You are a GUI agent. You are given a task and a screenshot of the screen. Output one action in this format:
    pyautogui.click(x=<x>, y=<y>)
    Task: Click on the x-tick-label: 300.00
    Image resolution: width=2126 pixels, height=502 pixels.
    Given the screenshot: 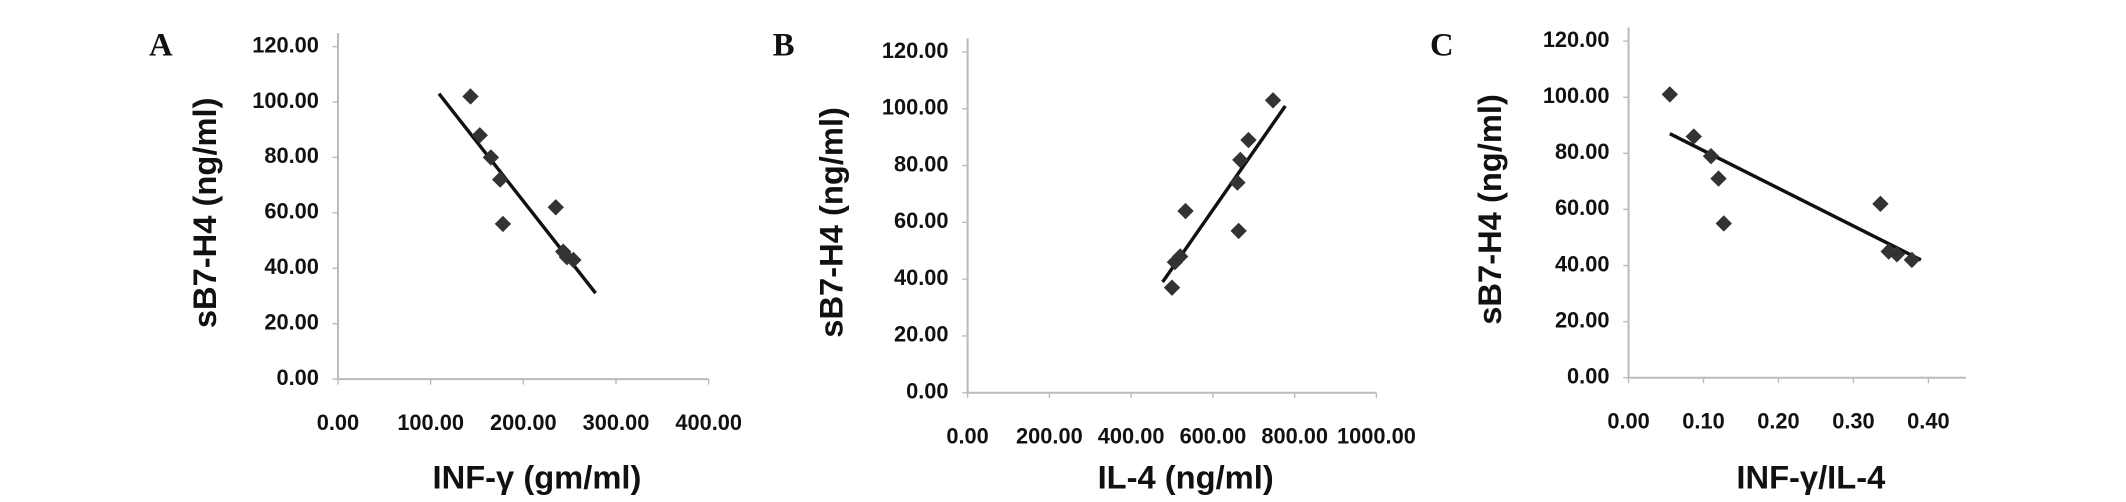 What is the action you would take?
    pyautogui.click(x=616, y=422)
    